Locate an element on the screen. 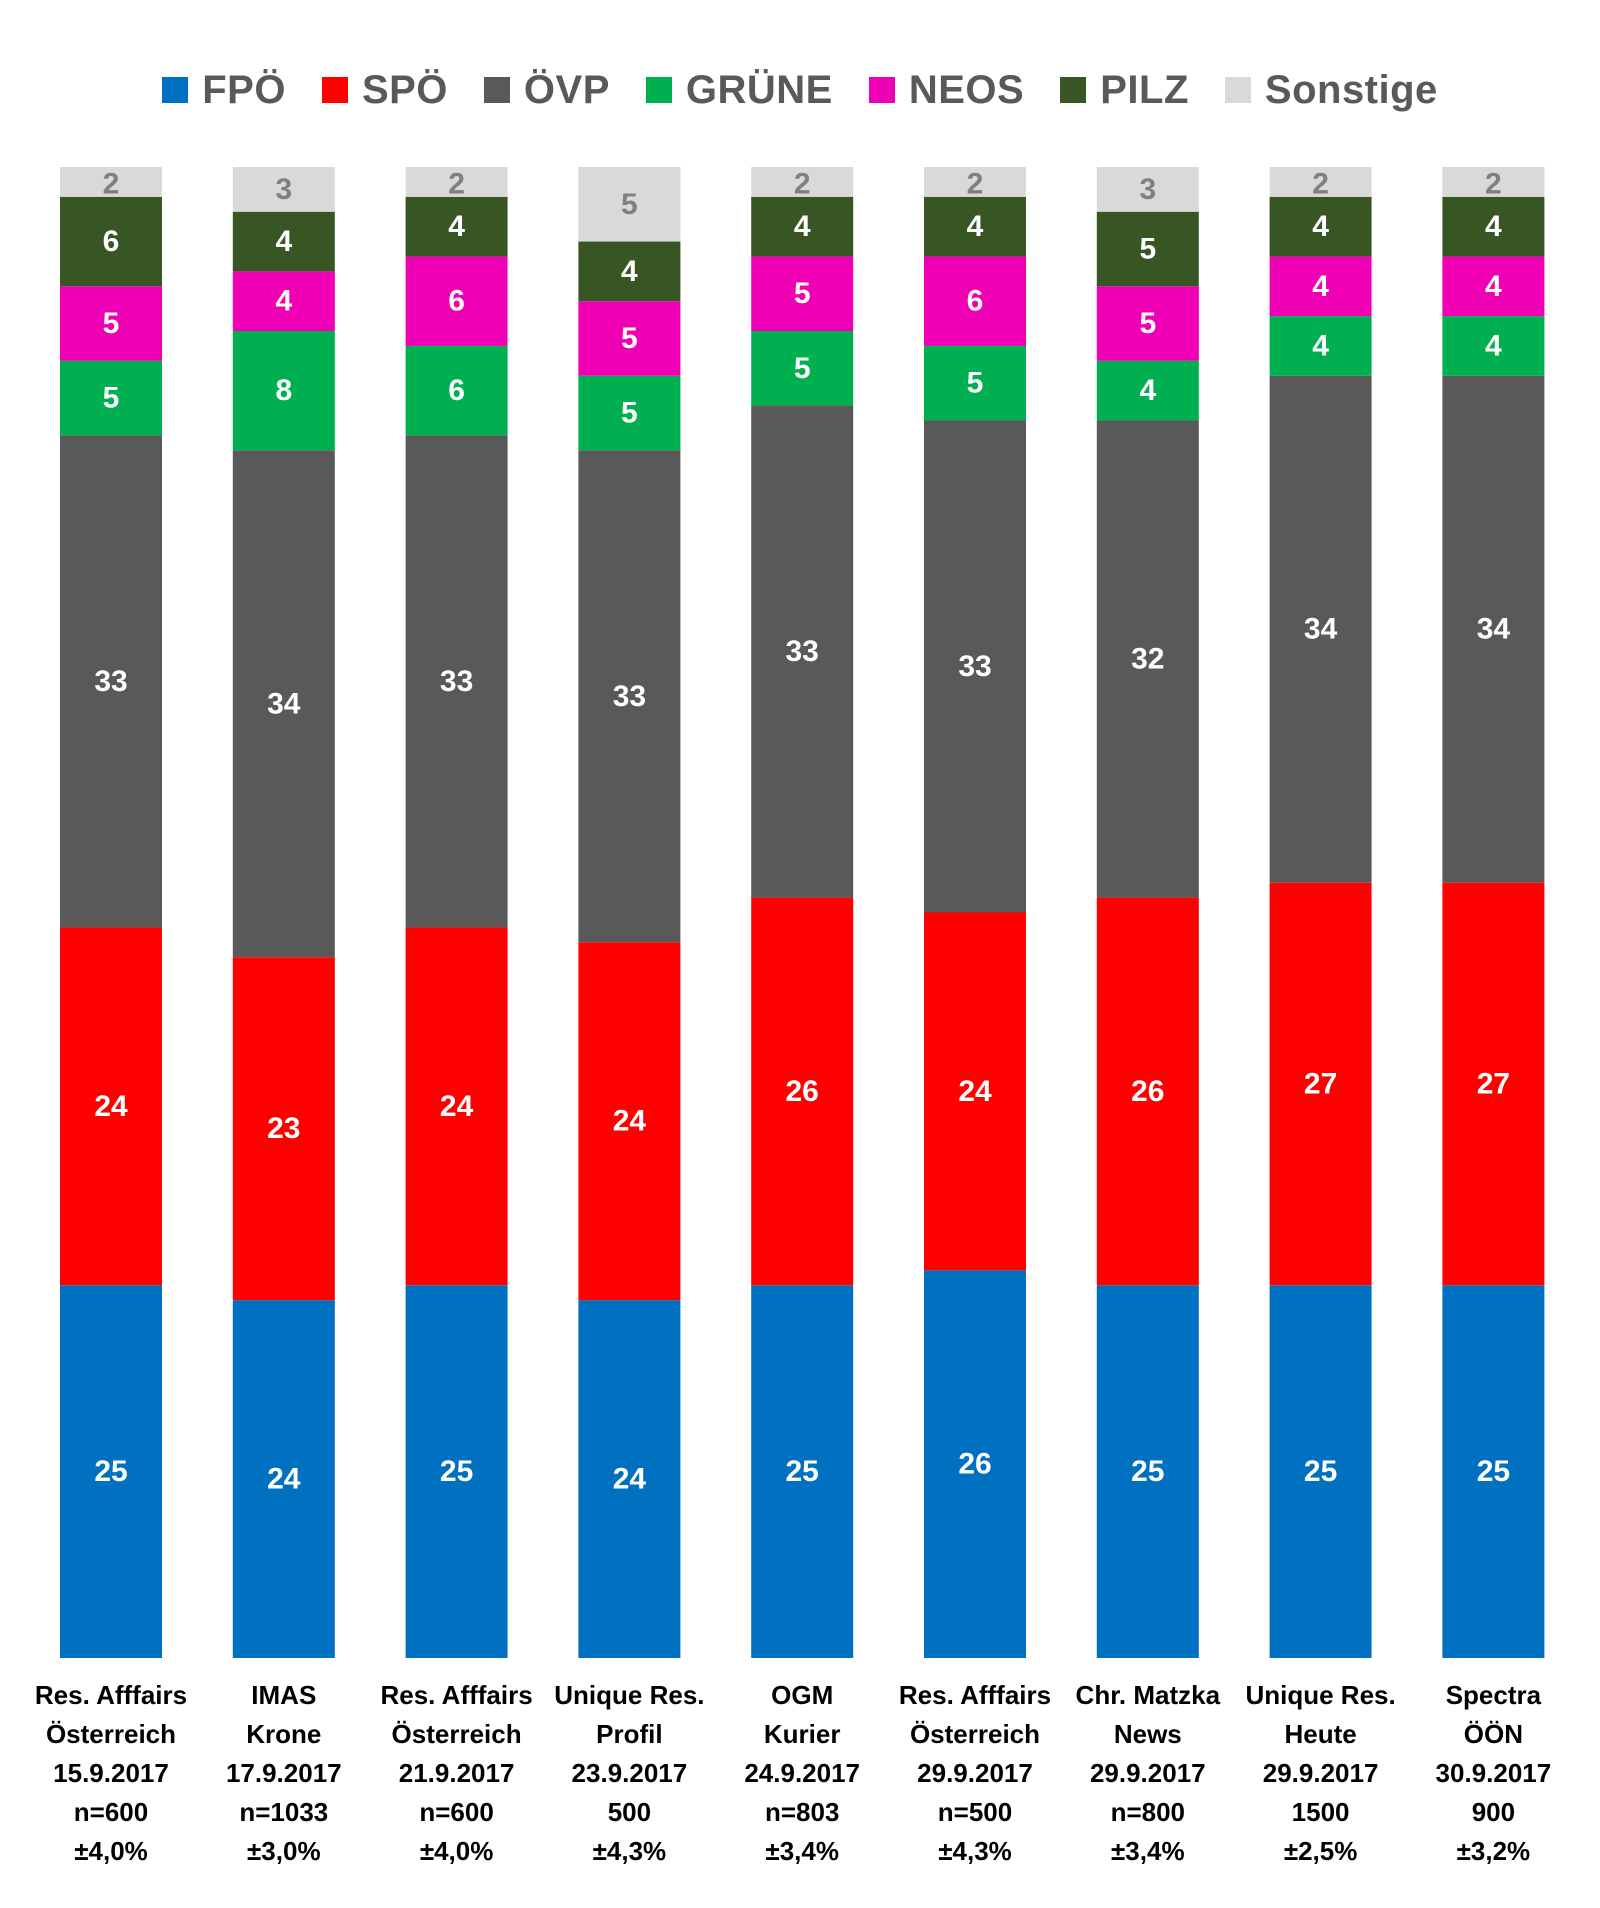 This screenshot has width=1600, height=1908. data-label: 32 is located at coordinates (1147, 659).